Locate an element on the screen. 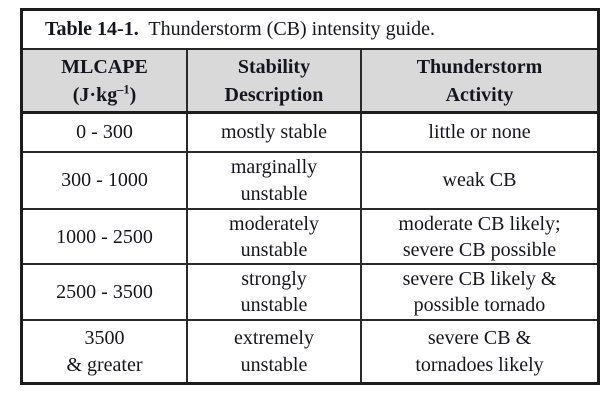 The height and width of the screenshot is (400, 615). stability-cell: marginally unstable is located at coordinates (275, 180).